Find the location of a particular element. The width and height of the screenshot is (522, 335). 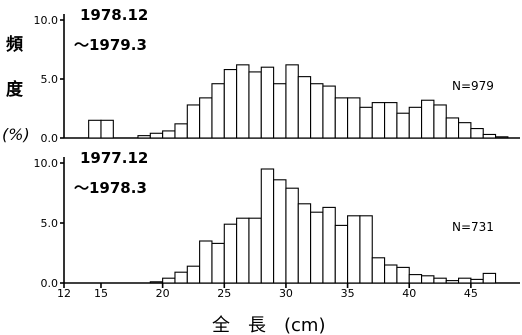

y-axis-title: 頻 度 (%) is located at coordinates (16, 89).